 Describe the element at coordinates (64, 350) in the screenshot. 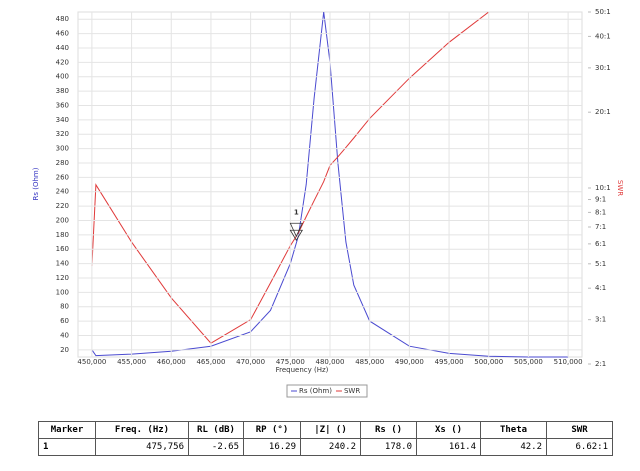

I see `y-tick-label: 20` at that location.